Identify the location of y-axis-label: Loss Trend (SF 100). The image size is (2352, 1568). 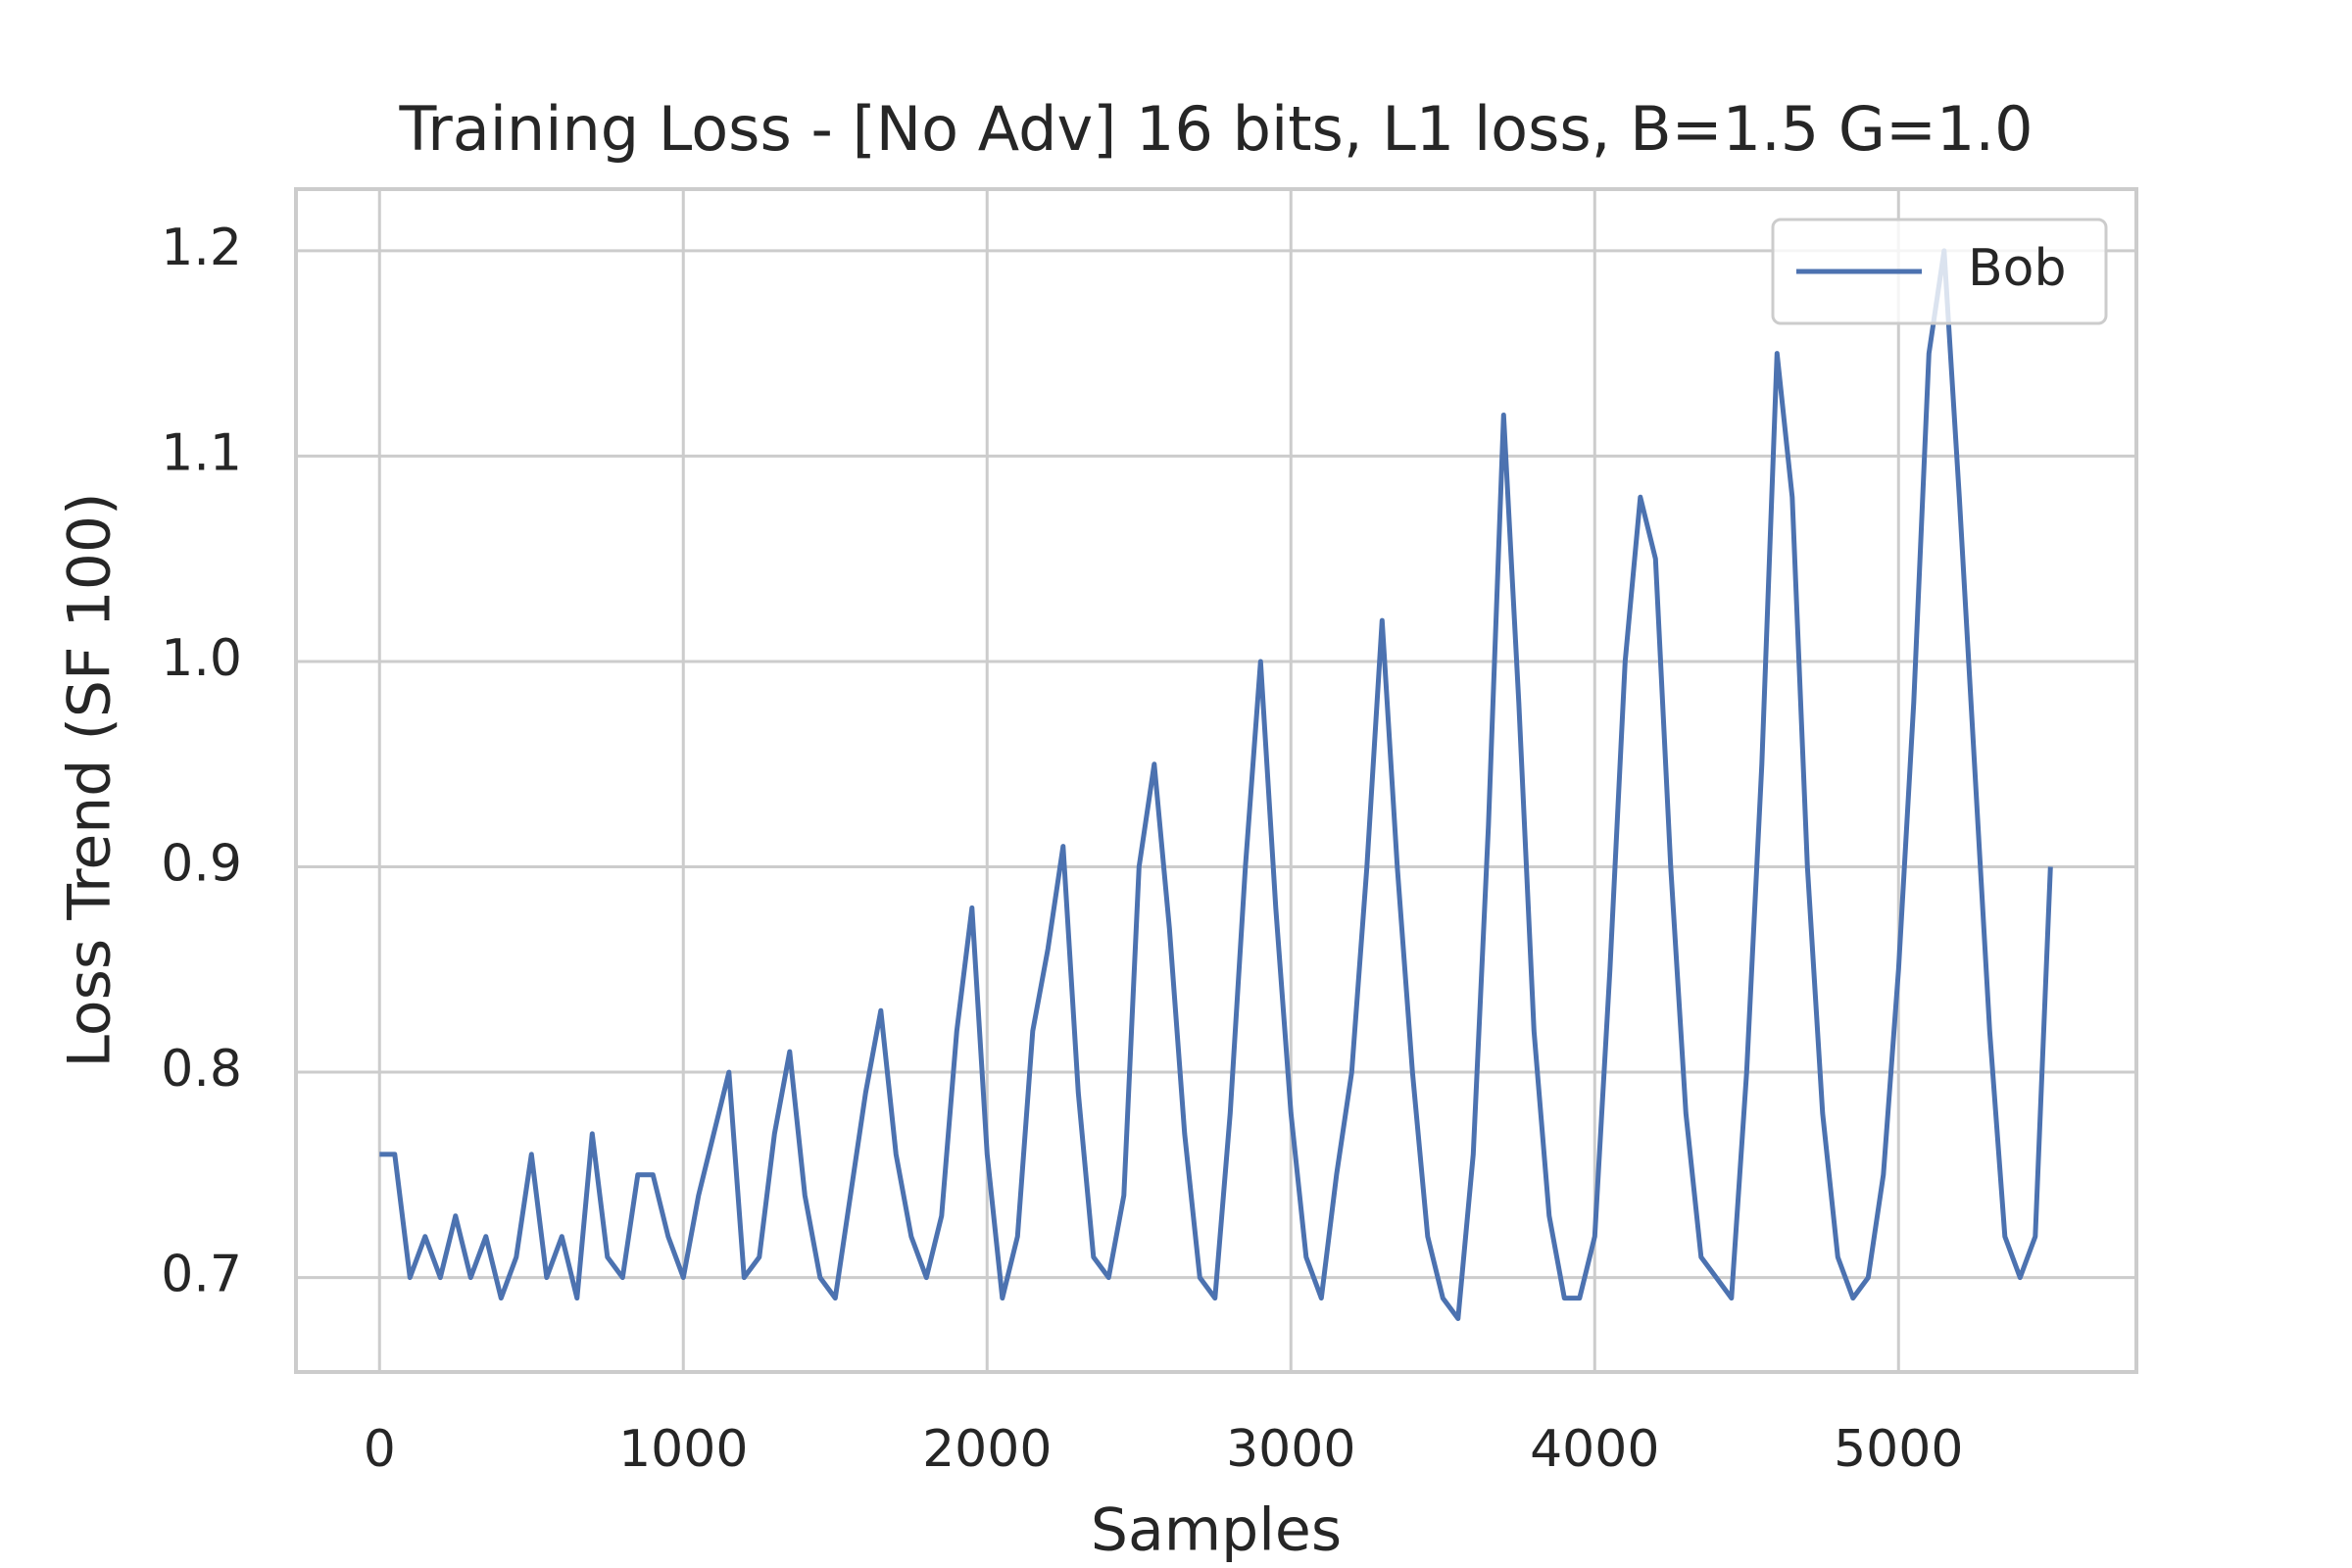
(90, 780).